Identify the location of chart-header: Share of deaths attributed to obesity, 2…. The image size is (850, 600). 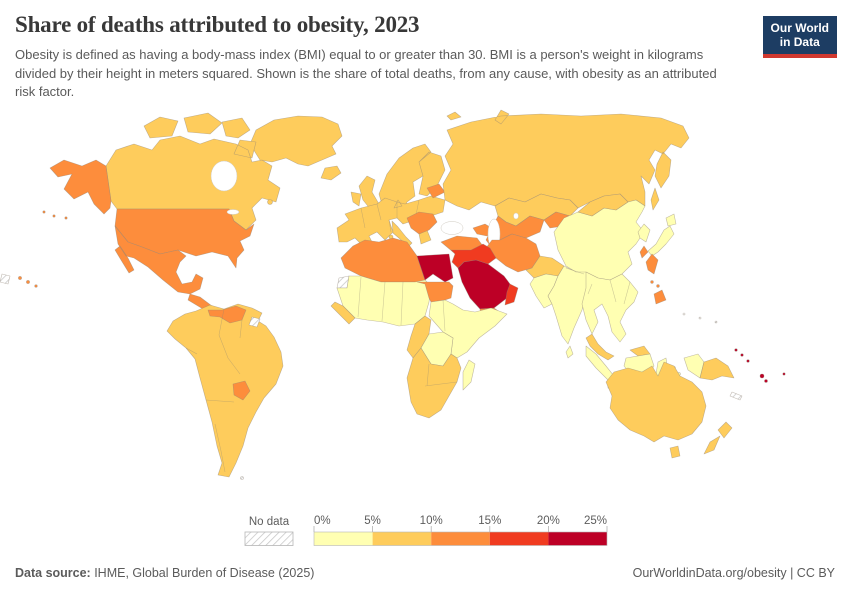
(382, 57).